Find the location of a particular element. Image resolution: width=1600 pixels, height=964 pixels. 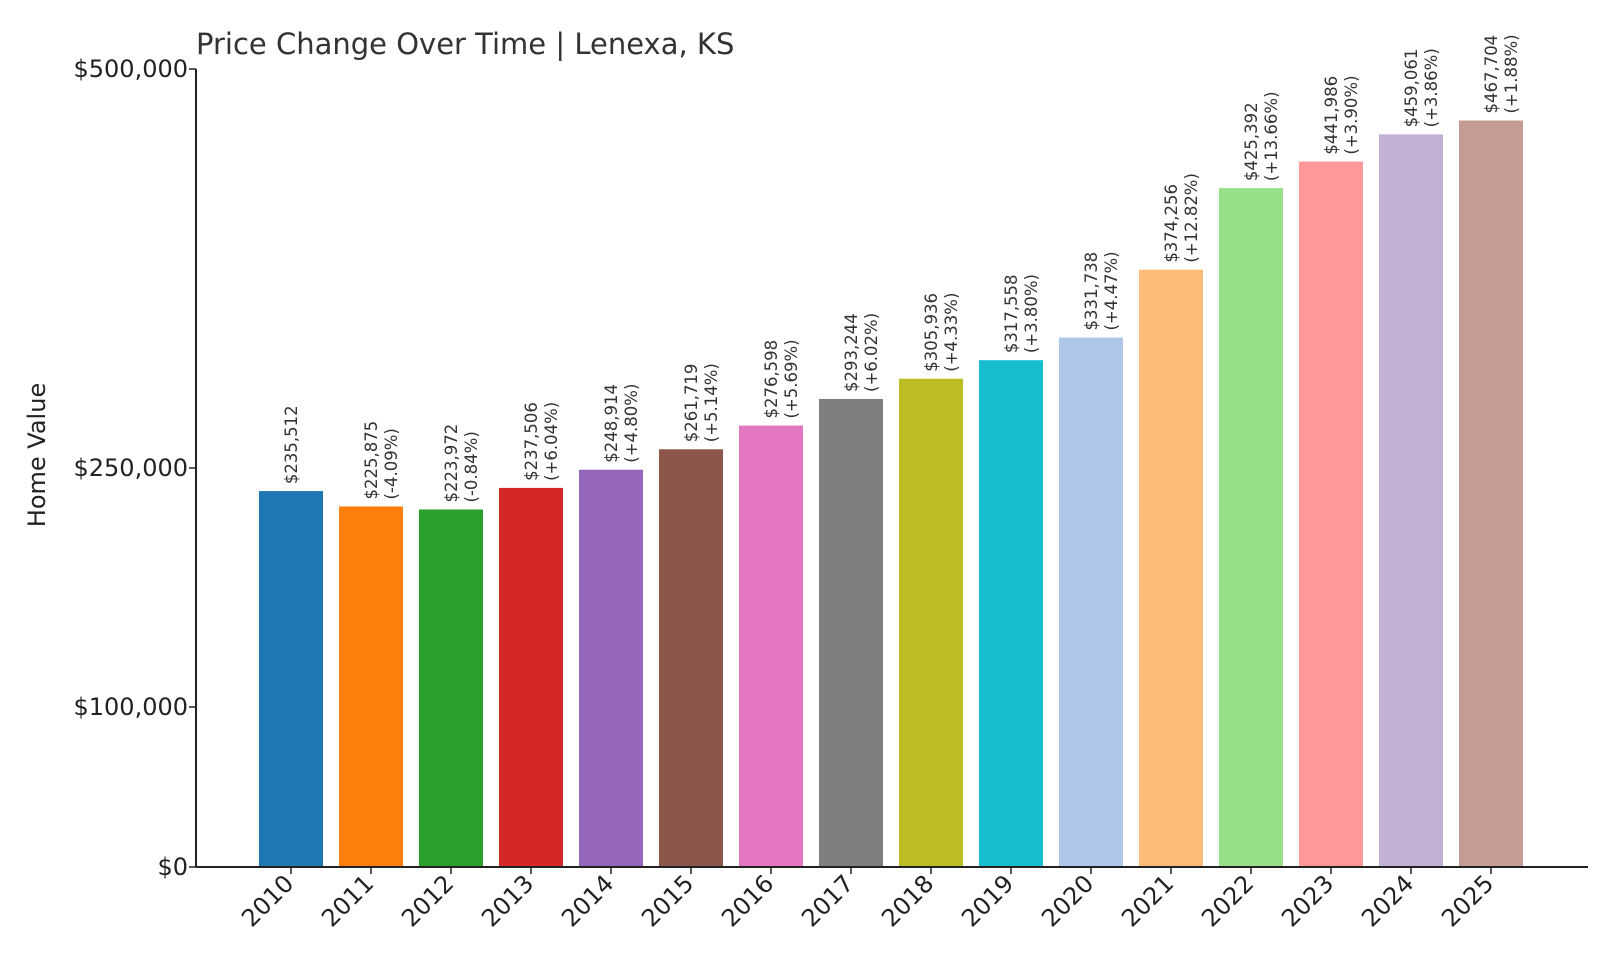

value-label-2025: $467,704 is located at coordinates (1491, 74).